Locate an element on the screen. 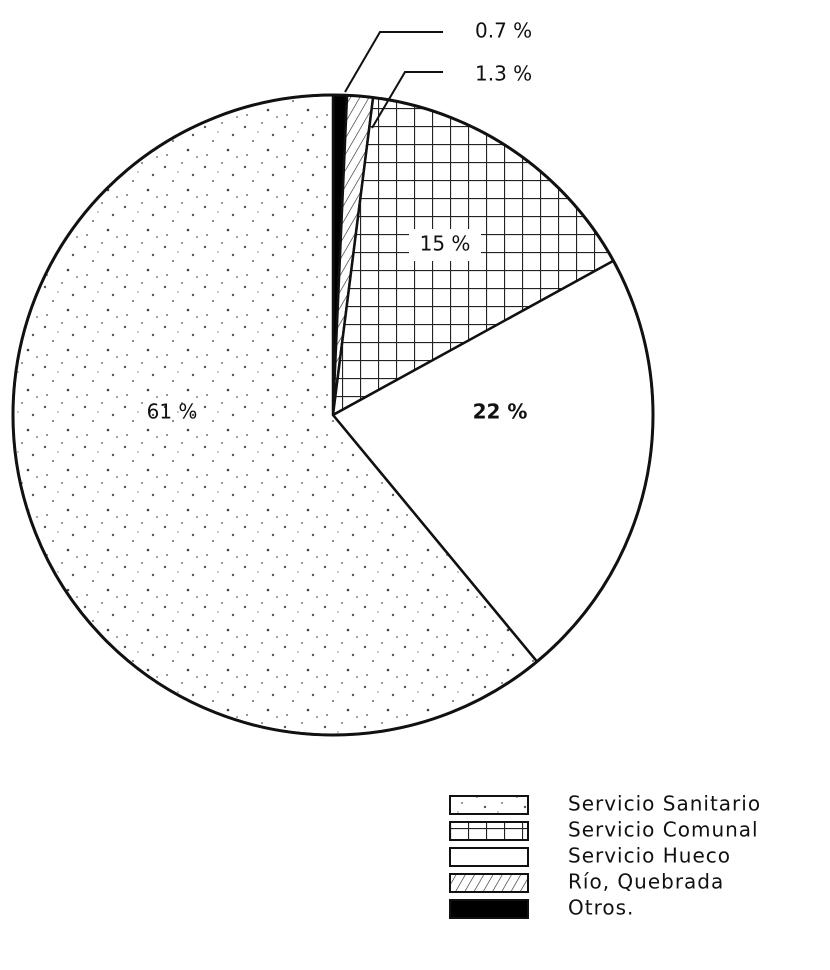 This screenshot has height=970, width=830. label-bg is located at coordinates (445, 245).